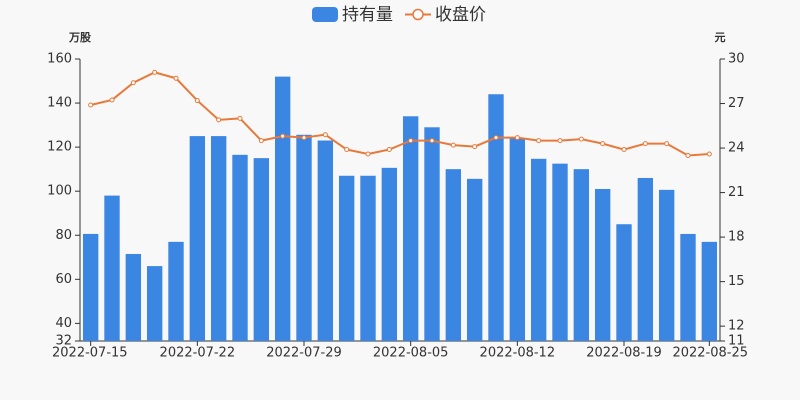  Describe the element at coordinates (736, 341) in the screenshot. I see `y2-tick-label: 11` at that location.